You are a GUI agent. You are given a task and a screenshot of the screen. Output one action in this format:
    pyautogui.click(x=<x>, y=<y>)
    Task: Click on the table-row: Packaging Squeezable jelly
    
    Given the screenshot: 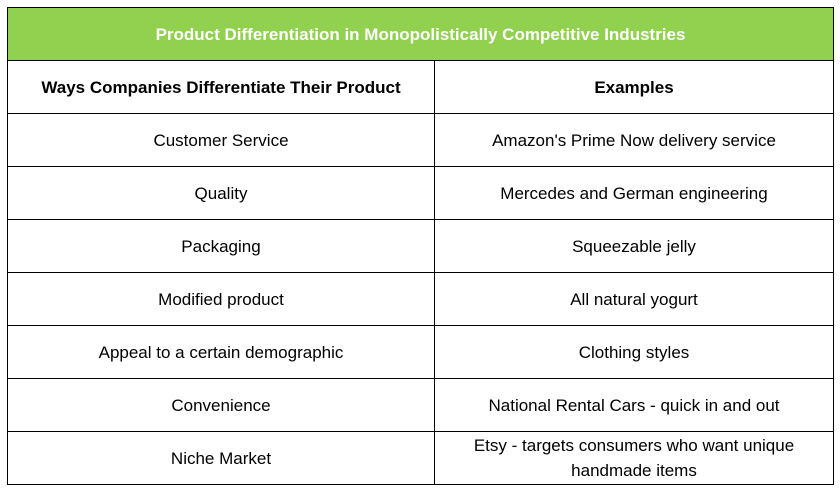 What is the action you would take?
    pyautogui.click(x=421, y=246)
    